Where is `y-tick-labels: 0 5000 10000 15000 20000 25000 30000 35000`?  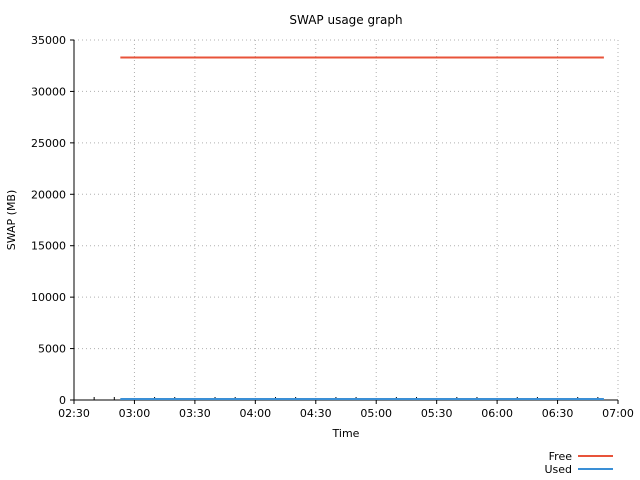 y-tick-labels: 0 5000 10000 15000 20000 25000 30000 35000 is located at coordinates (48, 220).